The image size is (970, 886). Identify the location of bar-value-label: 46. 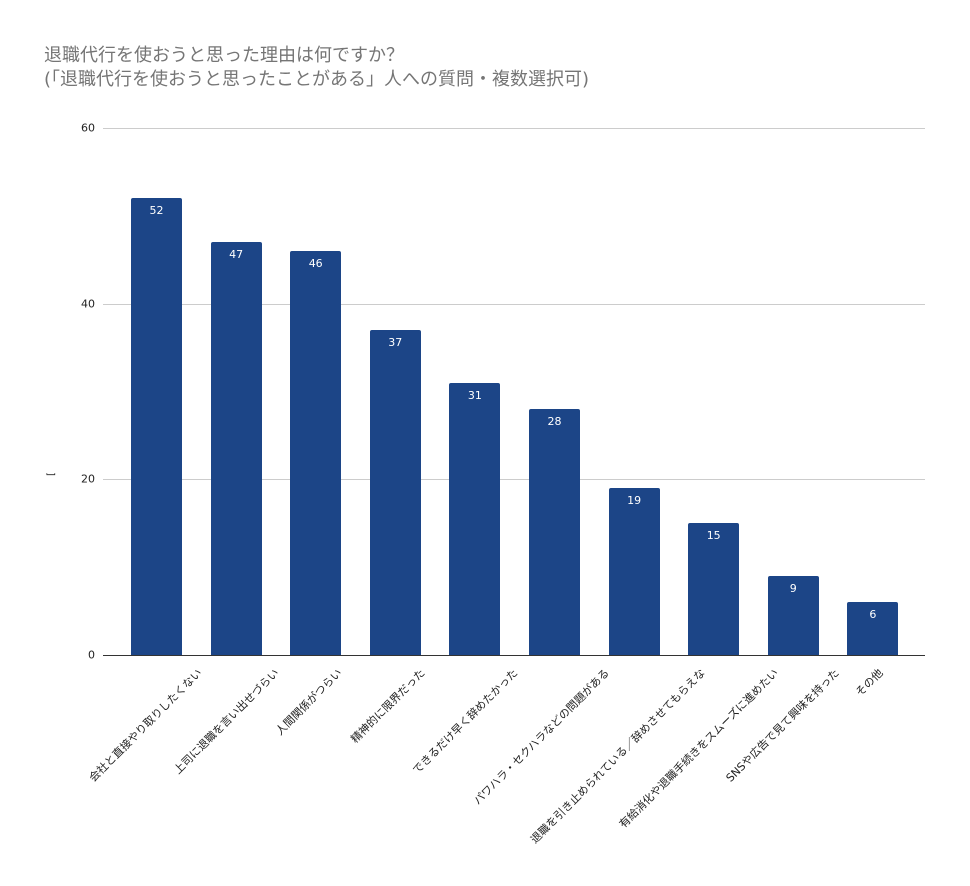
(315, 263).